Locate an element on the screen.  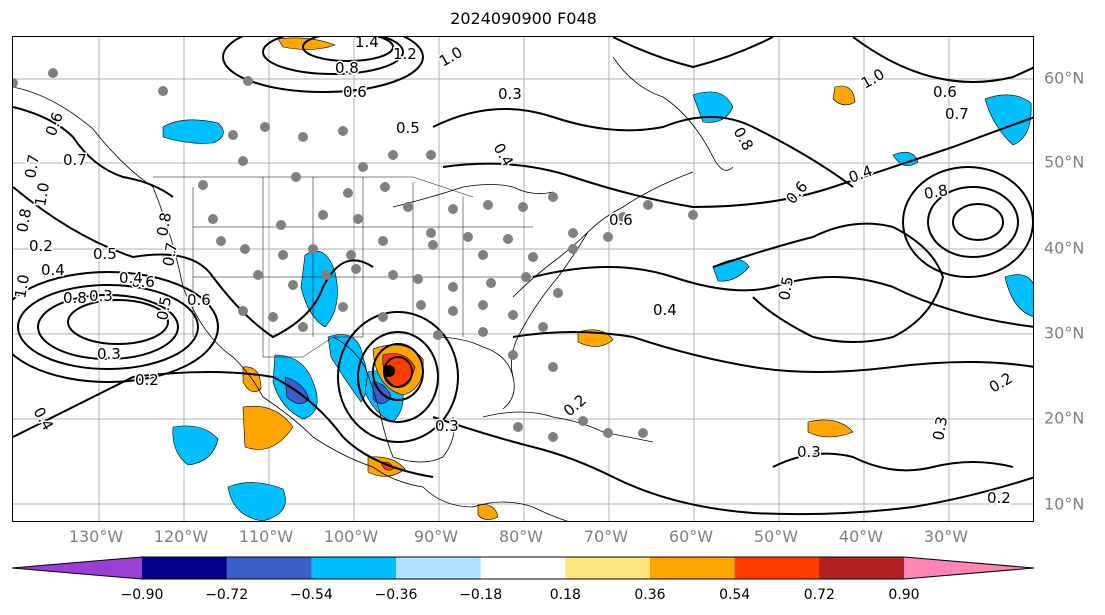
lon-label-70w: 70°W is located at coordinates (606, 536).